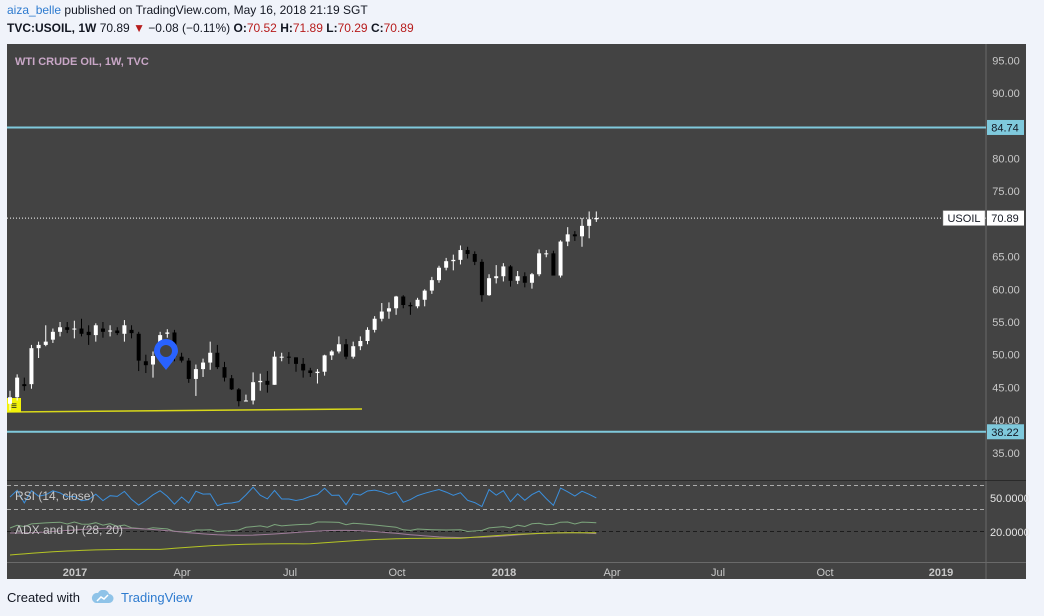  Describe the element at coordinates (1006, 454) in the screenshot. I see `price-tick: 35.00` at that location.